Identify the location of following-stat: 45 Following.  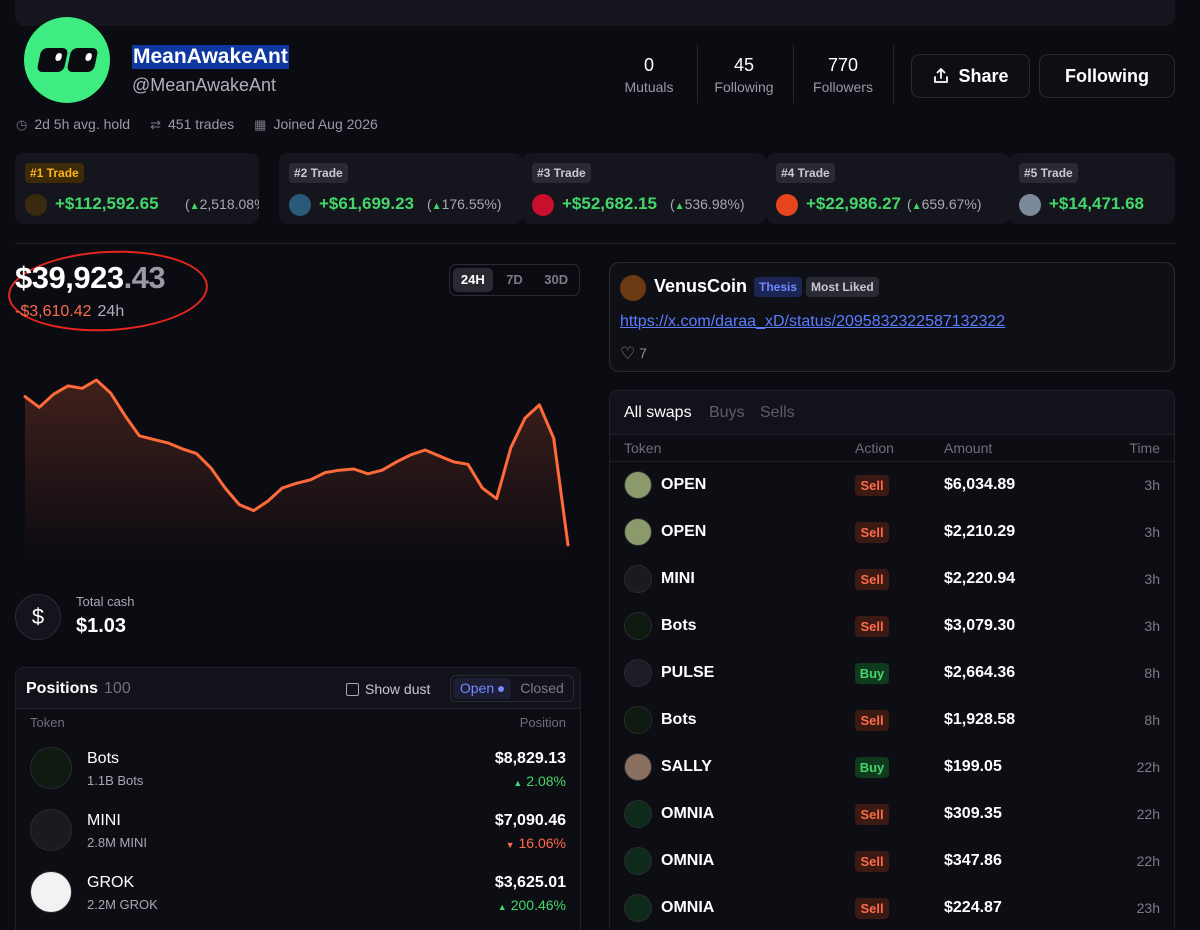
(744, 75).